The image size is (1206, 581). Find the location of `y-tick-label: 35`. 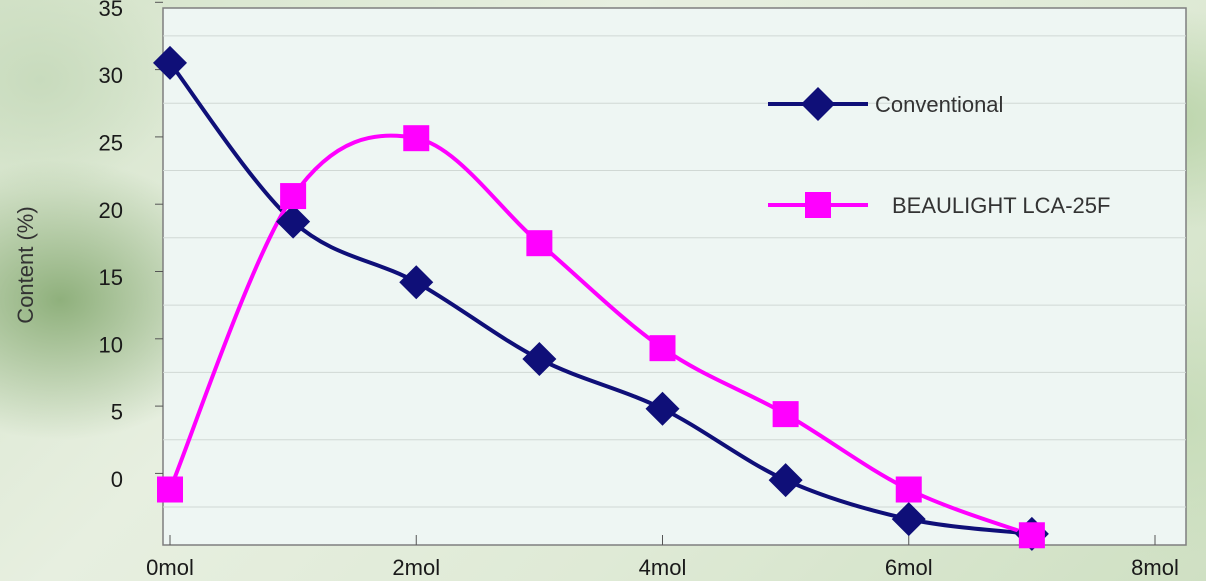

y-tick-label: 35 is located at coordinates (111, 10).